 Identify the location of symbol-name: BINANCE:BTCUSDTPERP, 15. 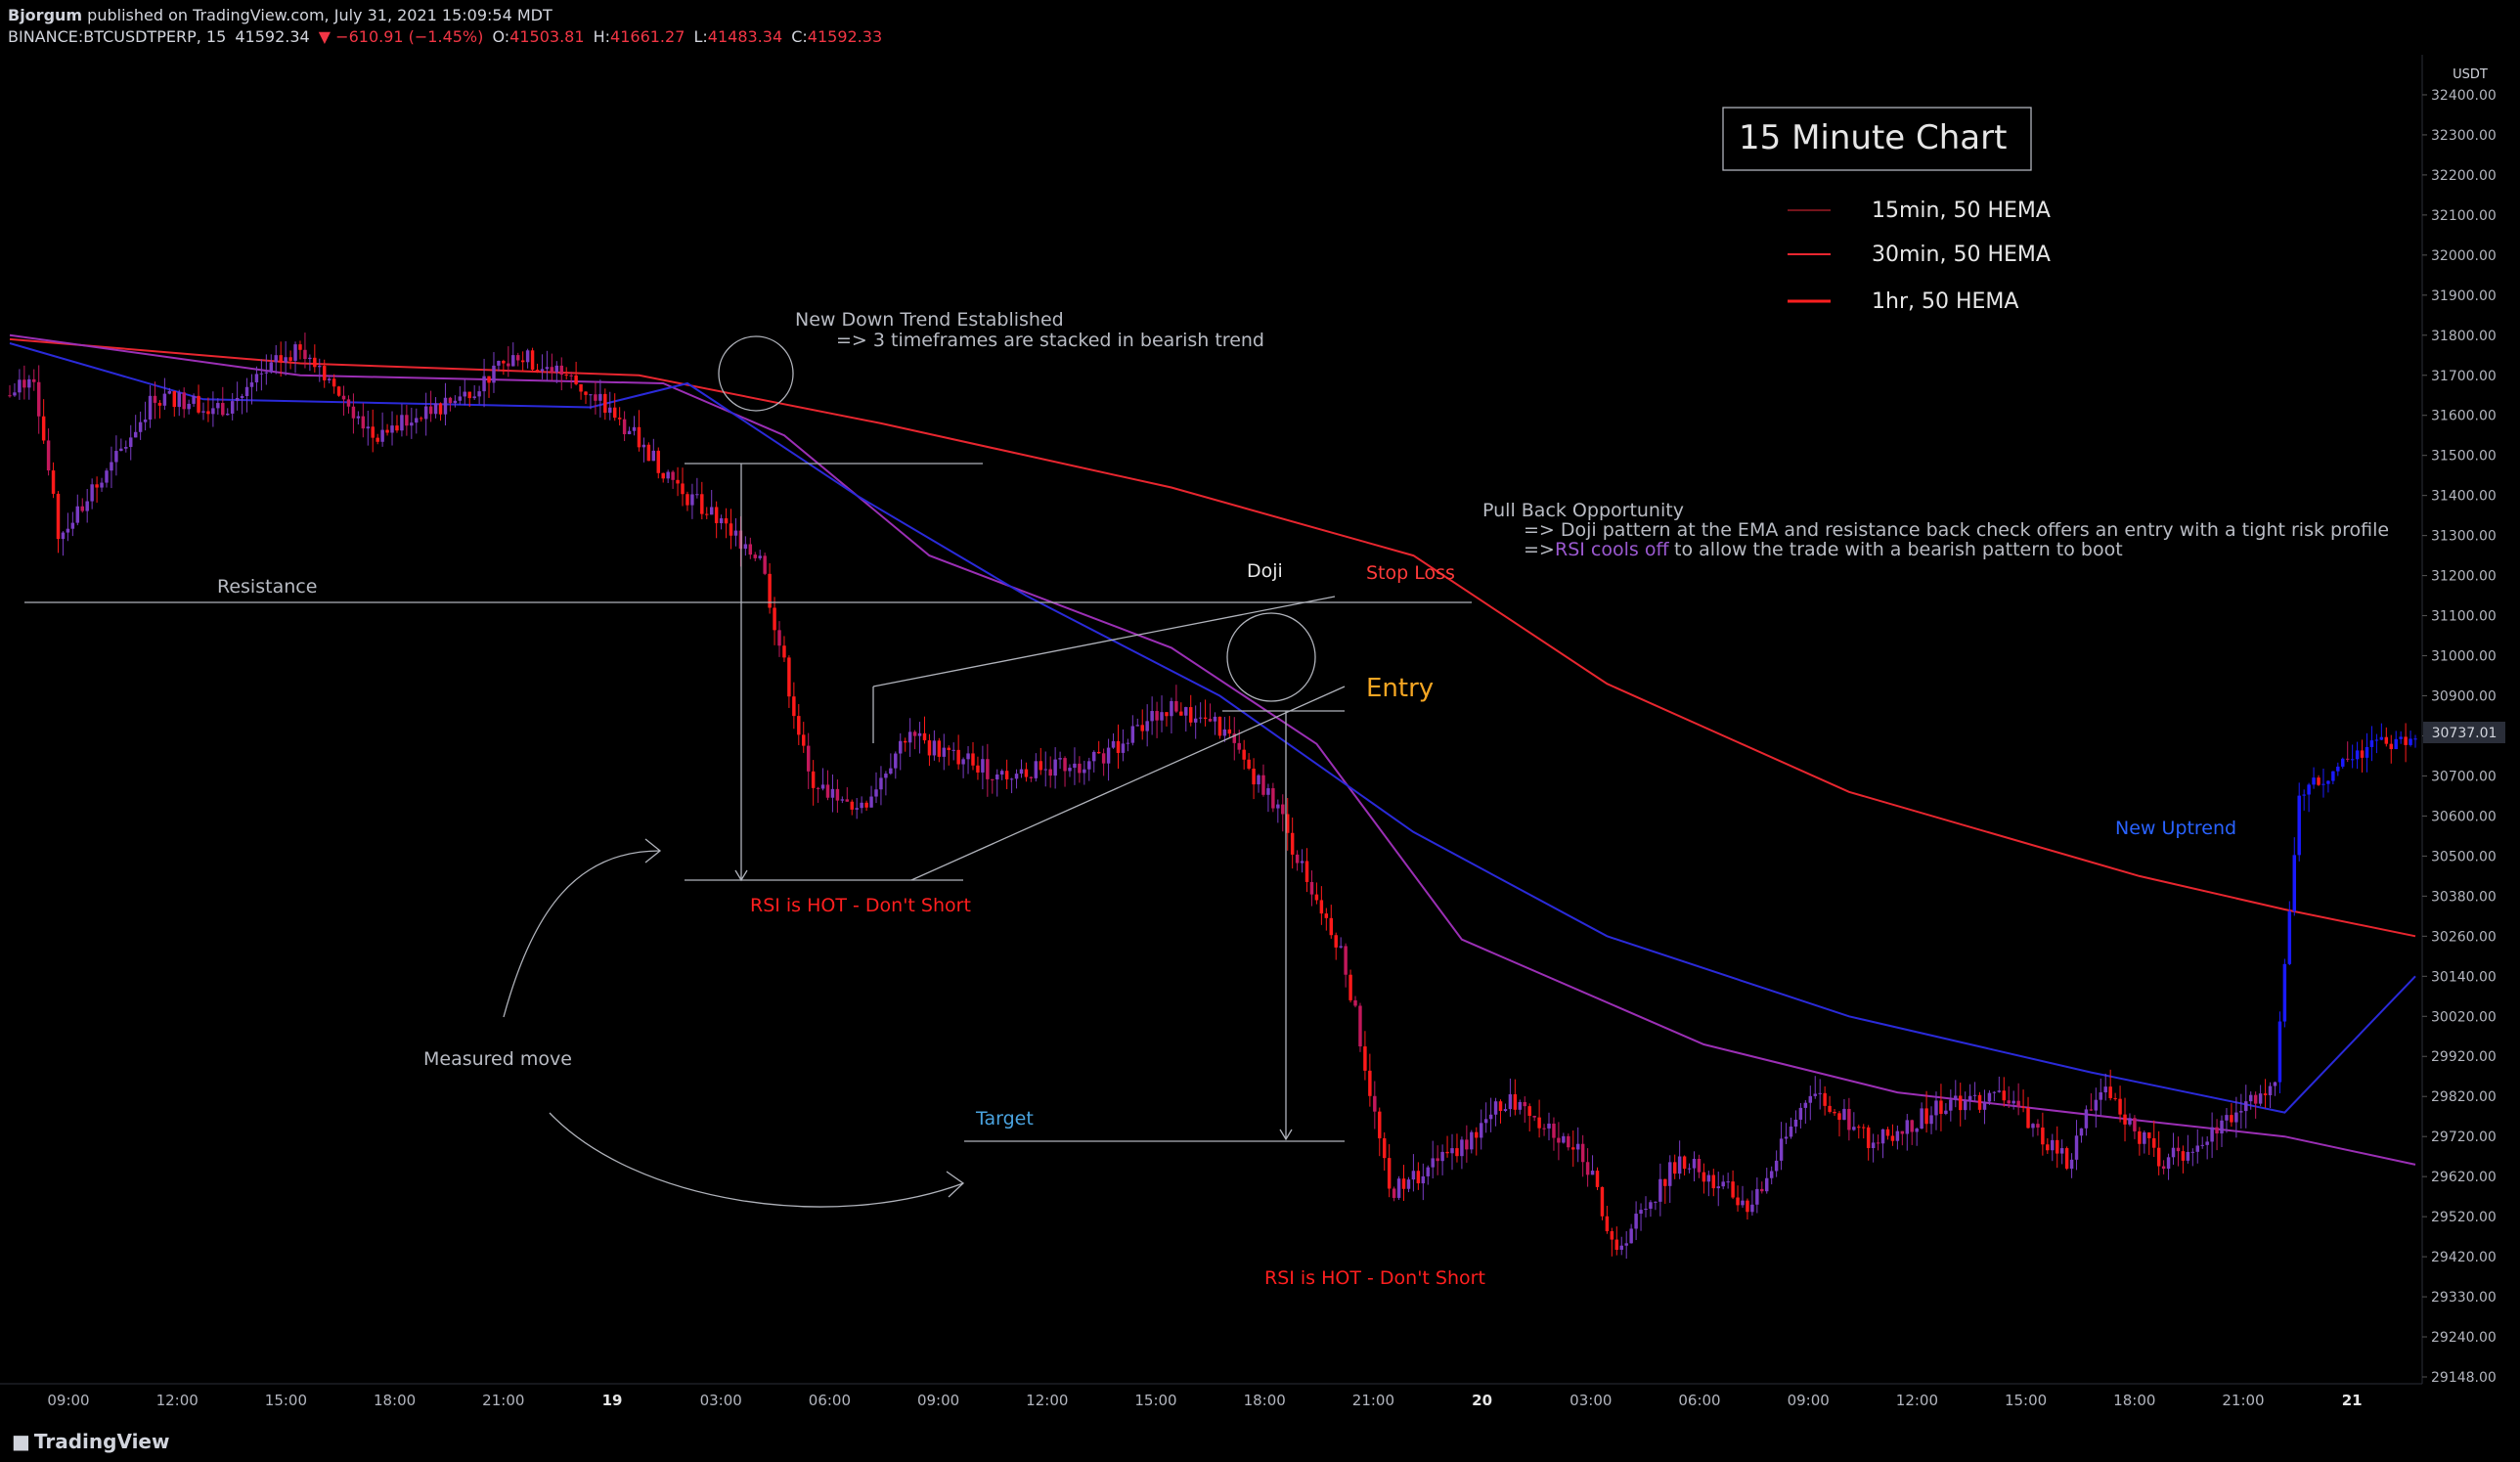
(117, 36).